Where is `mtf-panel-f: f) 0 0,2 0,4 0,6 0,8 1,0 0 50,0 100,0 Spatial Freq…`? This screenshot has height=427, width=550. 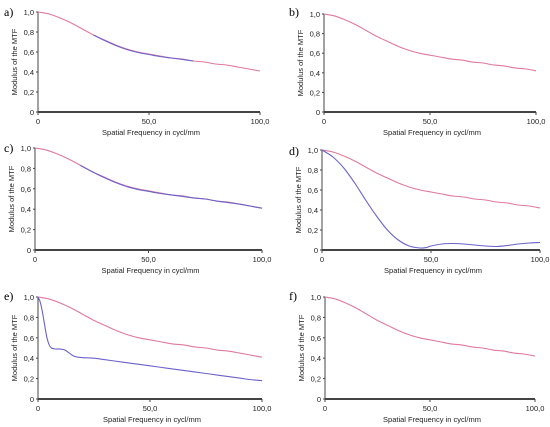
mtf-panel-f: f) 0 0,2 0,4 0,6 0,8 1,0 0 50,0 100,0 Spatial Freq… is located at coordinates (416, 356).